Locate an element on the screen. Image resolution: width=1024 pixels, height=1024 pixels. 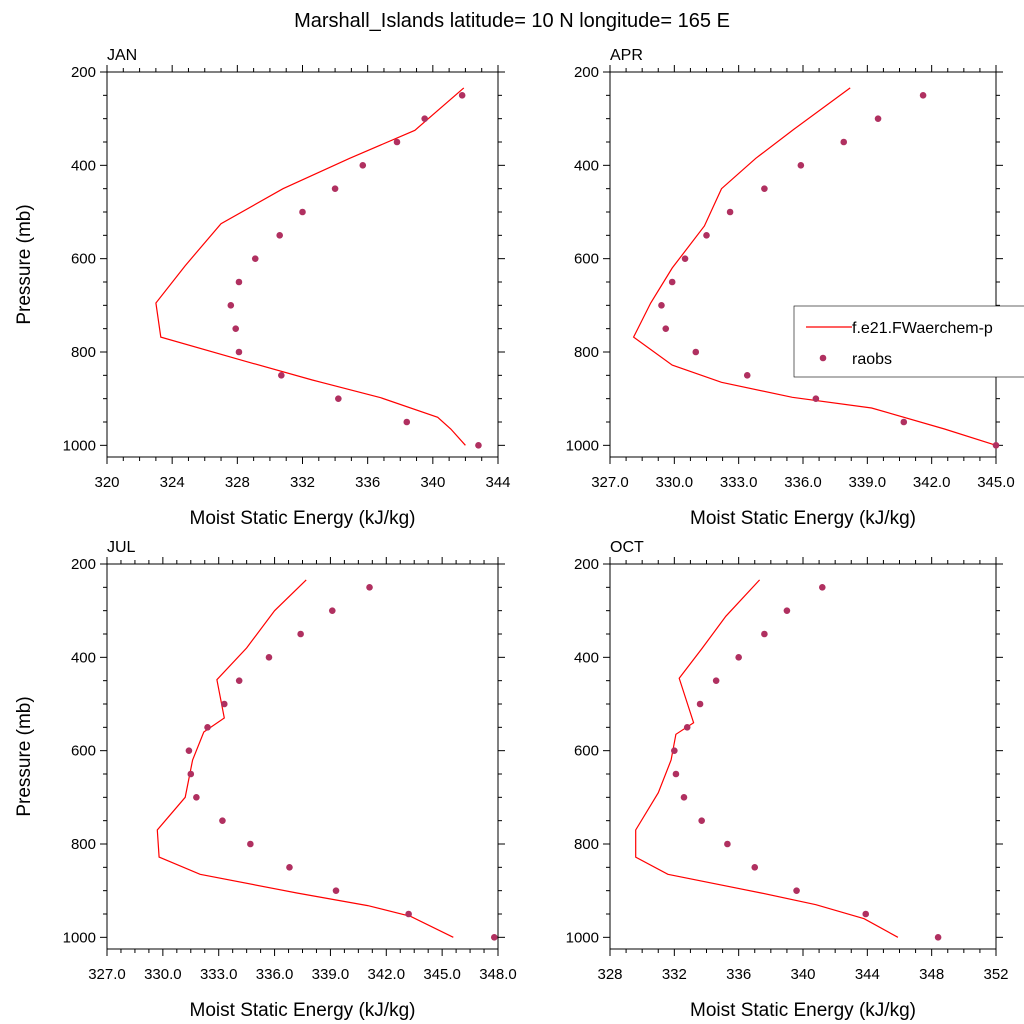
x-tick-label: 339.0 is located at coordinates (868, 482).